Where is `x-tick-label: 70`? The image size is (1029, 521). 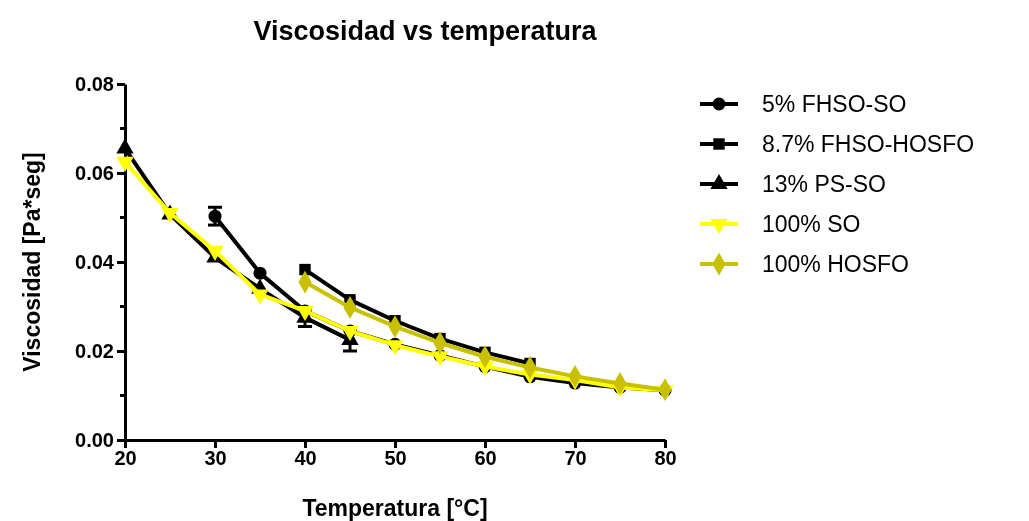 x-tick-label: 70 is located at coordinates (575, 458).